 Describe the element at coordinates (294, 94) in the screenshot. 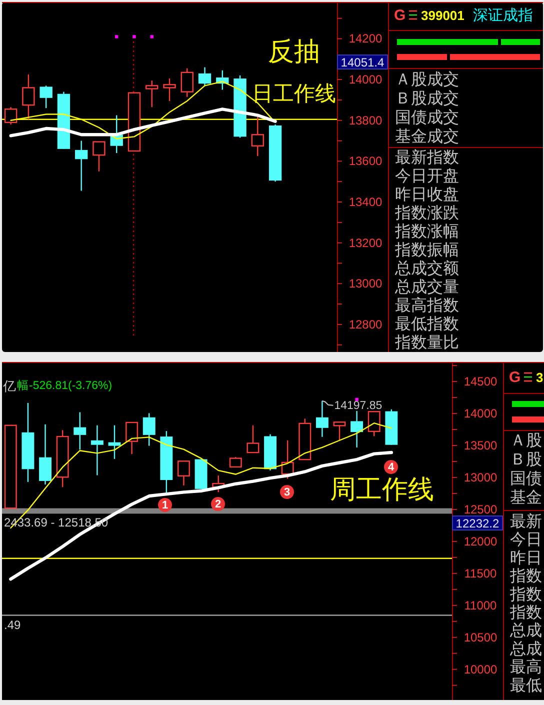

I see `annotation: 日工作线` at that location.